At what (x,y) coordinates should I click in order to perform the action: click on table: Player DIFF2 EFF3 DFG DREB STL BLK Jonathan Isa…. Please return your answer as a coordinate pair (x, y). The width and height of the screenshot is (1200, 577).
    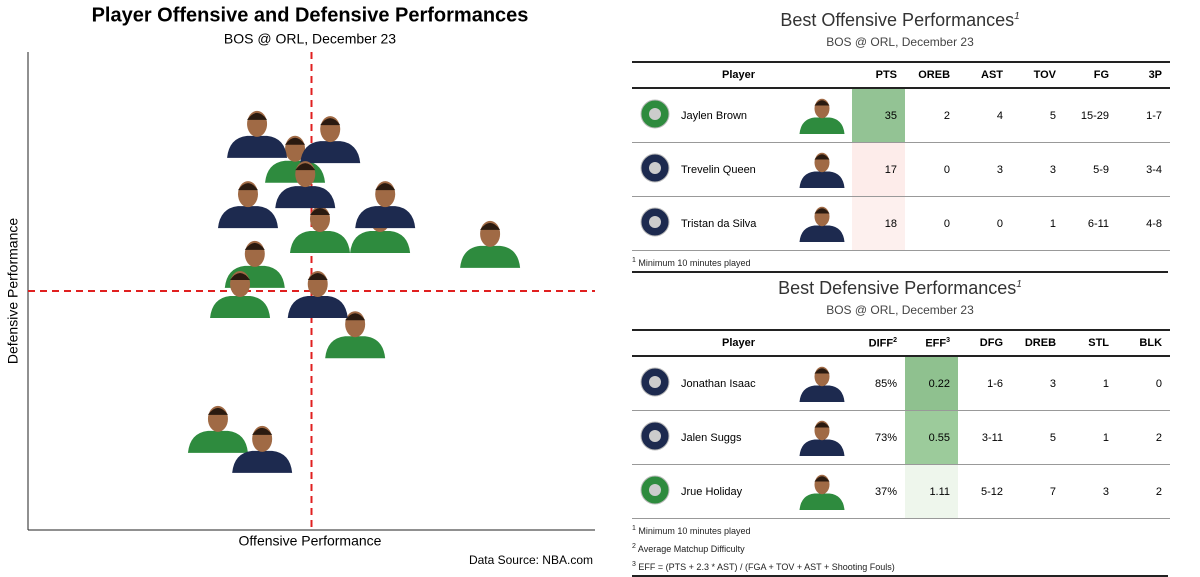
    Looking at the image, I should click on (901, 424).